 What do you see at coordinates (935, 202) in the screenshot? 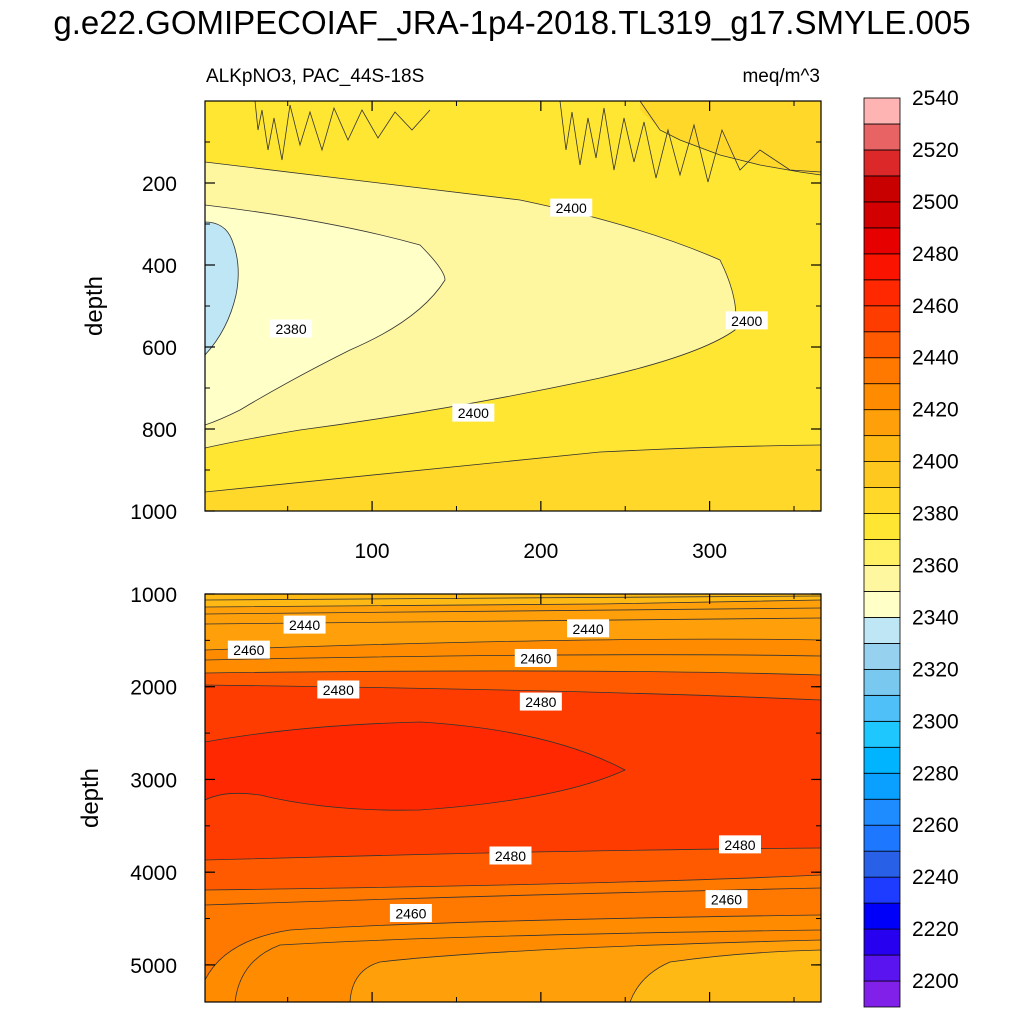
I see `colorbar-label-15: 2500` at bounding box center [935, 202].